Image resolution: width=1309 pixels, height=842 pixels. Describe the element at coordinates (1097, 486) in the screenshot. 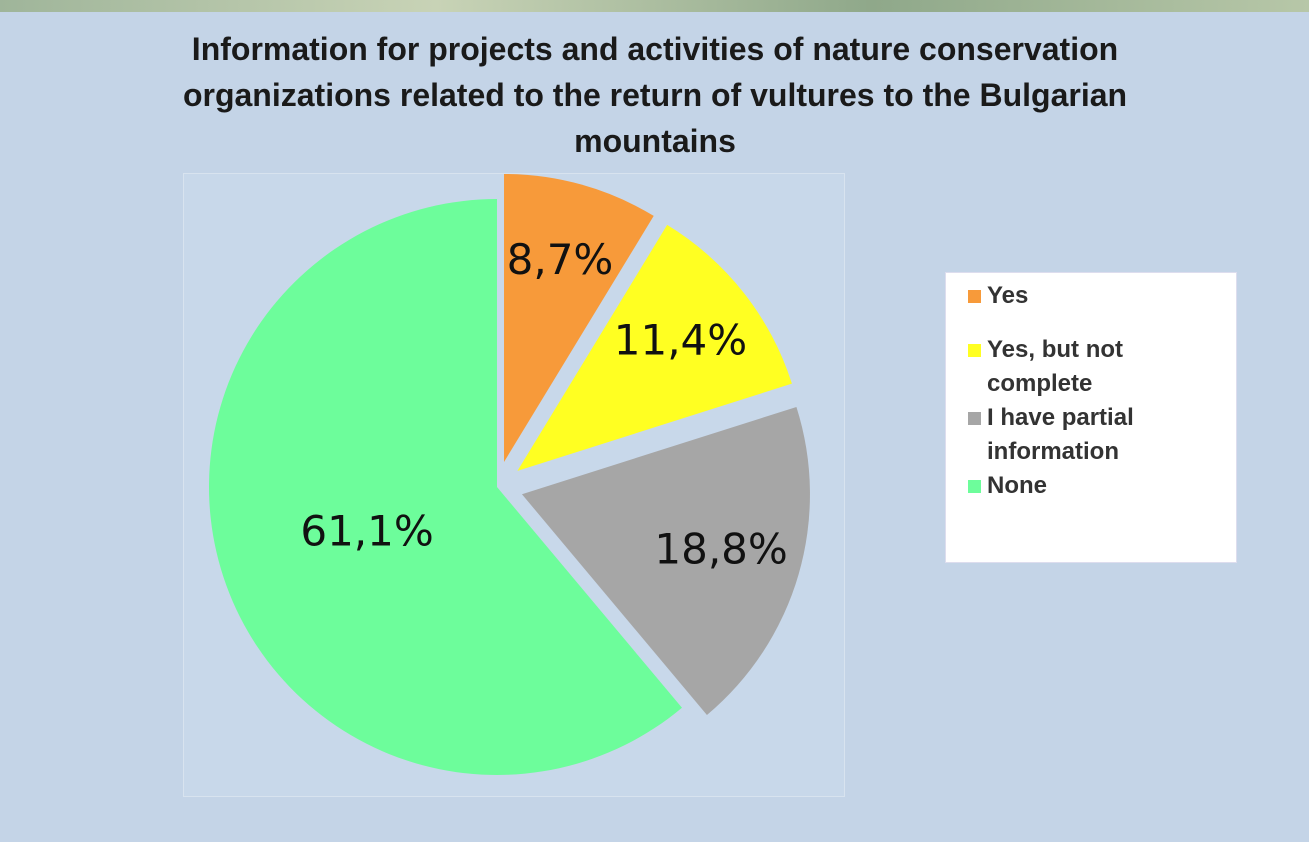

I see `legend-item: None` at that location.